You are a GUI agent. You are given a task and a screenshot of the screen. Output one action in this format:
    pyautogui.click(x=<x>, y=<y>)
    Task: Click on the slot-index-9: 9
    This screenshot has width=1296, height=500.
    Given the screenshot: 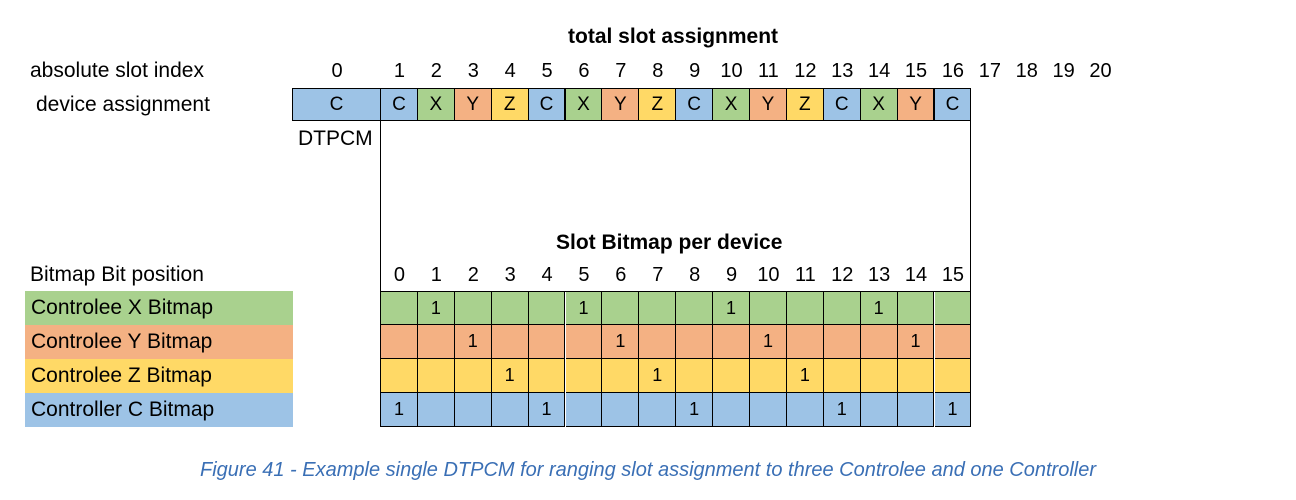 What is the action you would take?
    pyautogui.click(x=695, y=71)
    